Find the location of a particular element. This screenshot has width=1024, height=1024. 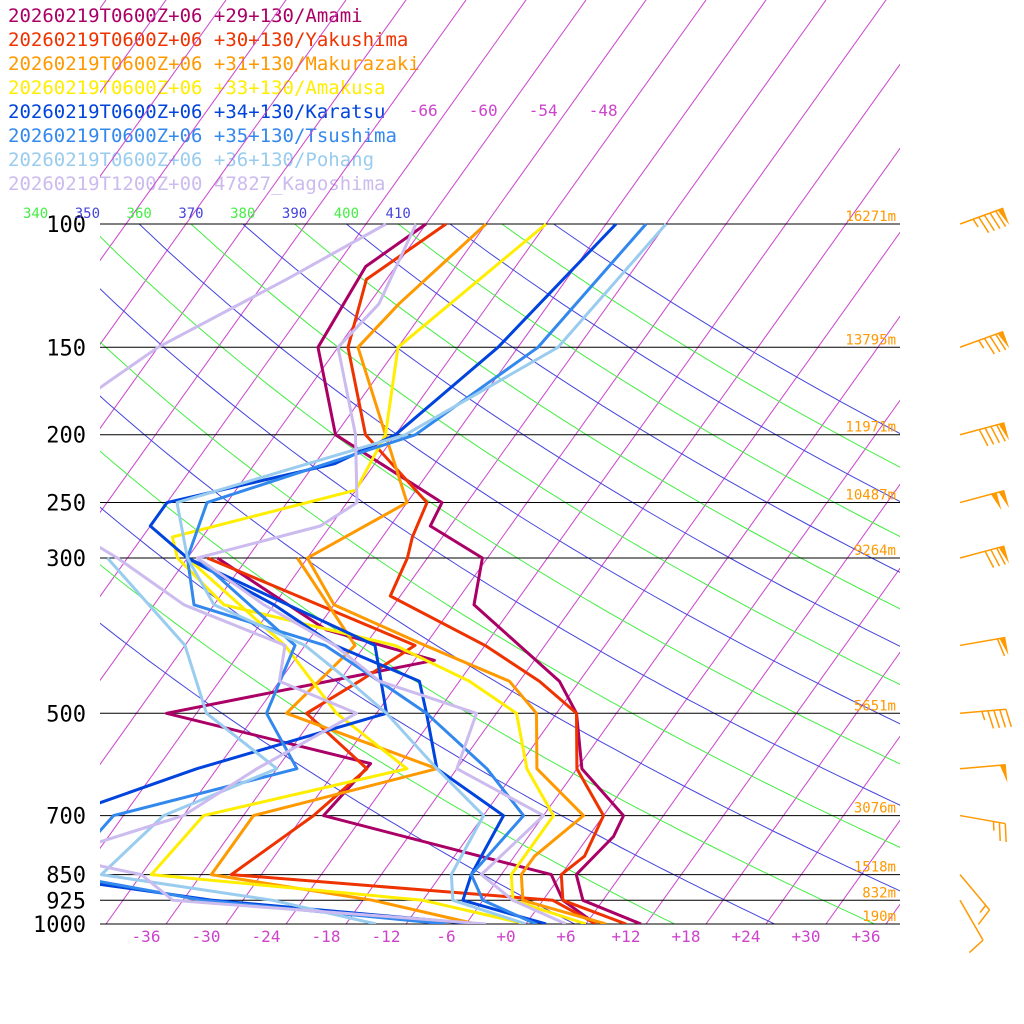

temperature-tick-label: -24 is located at coordinates (266, 936).